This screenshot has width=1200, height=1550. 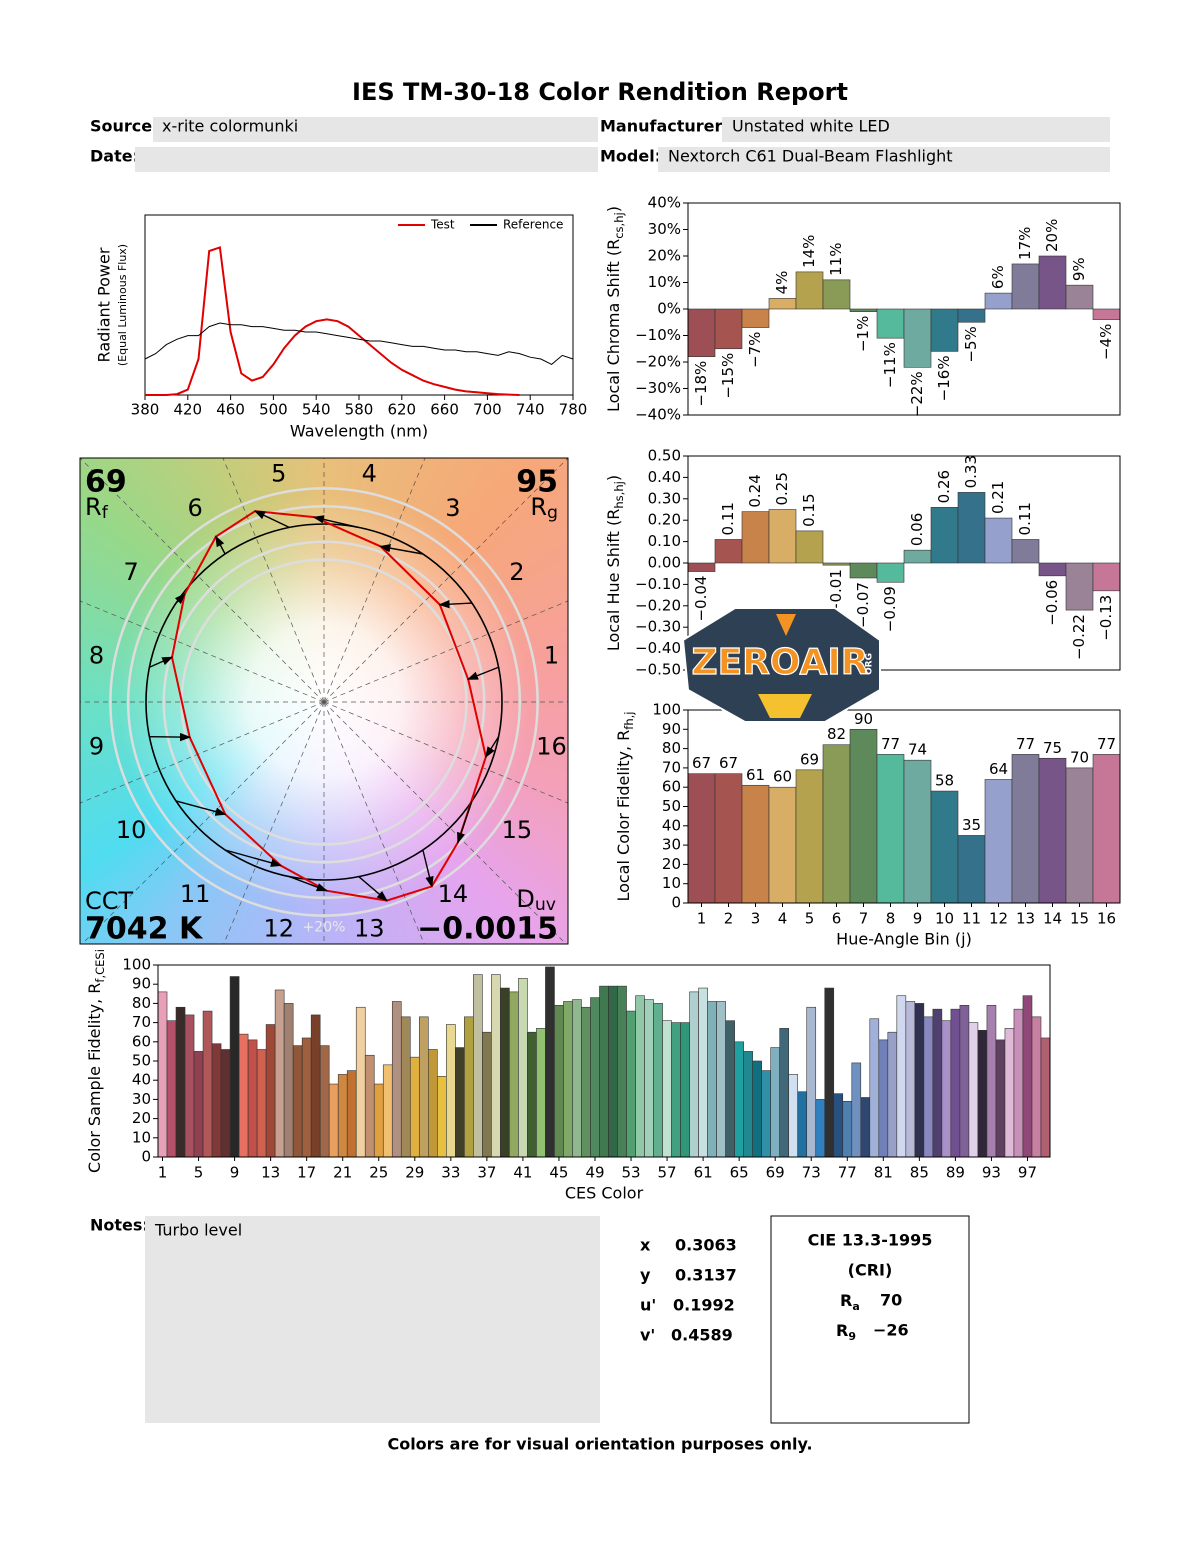 I want to click on x-tick-label: 29, so click(x=414, y=1173).